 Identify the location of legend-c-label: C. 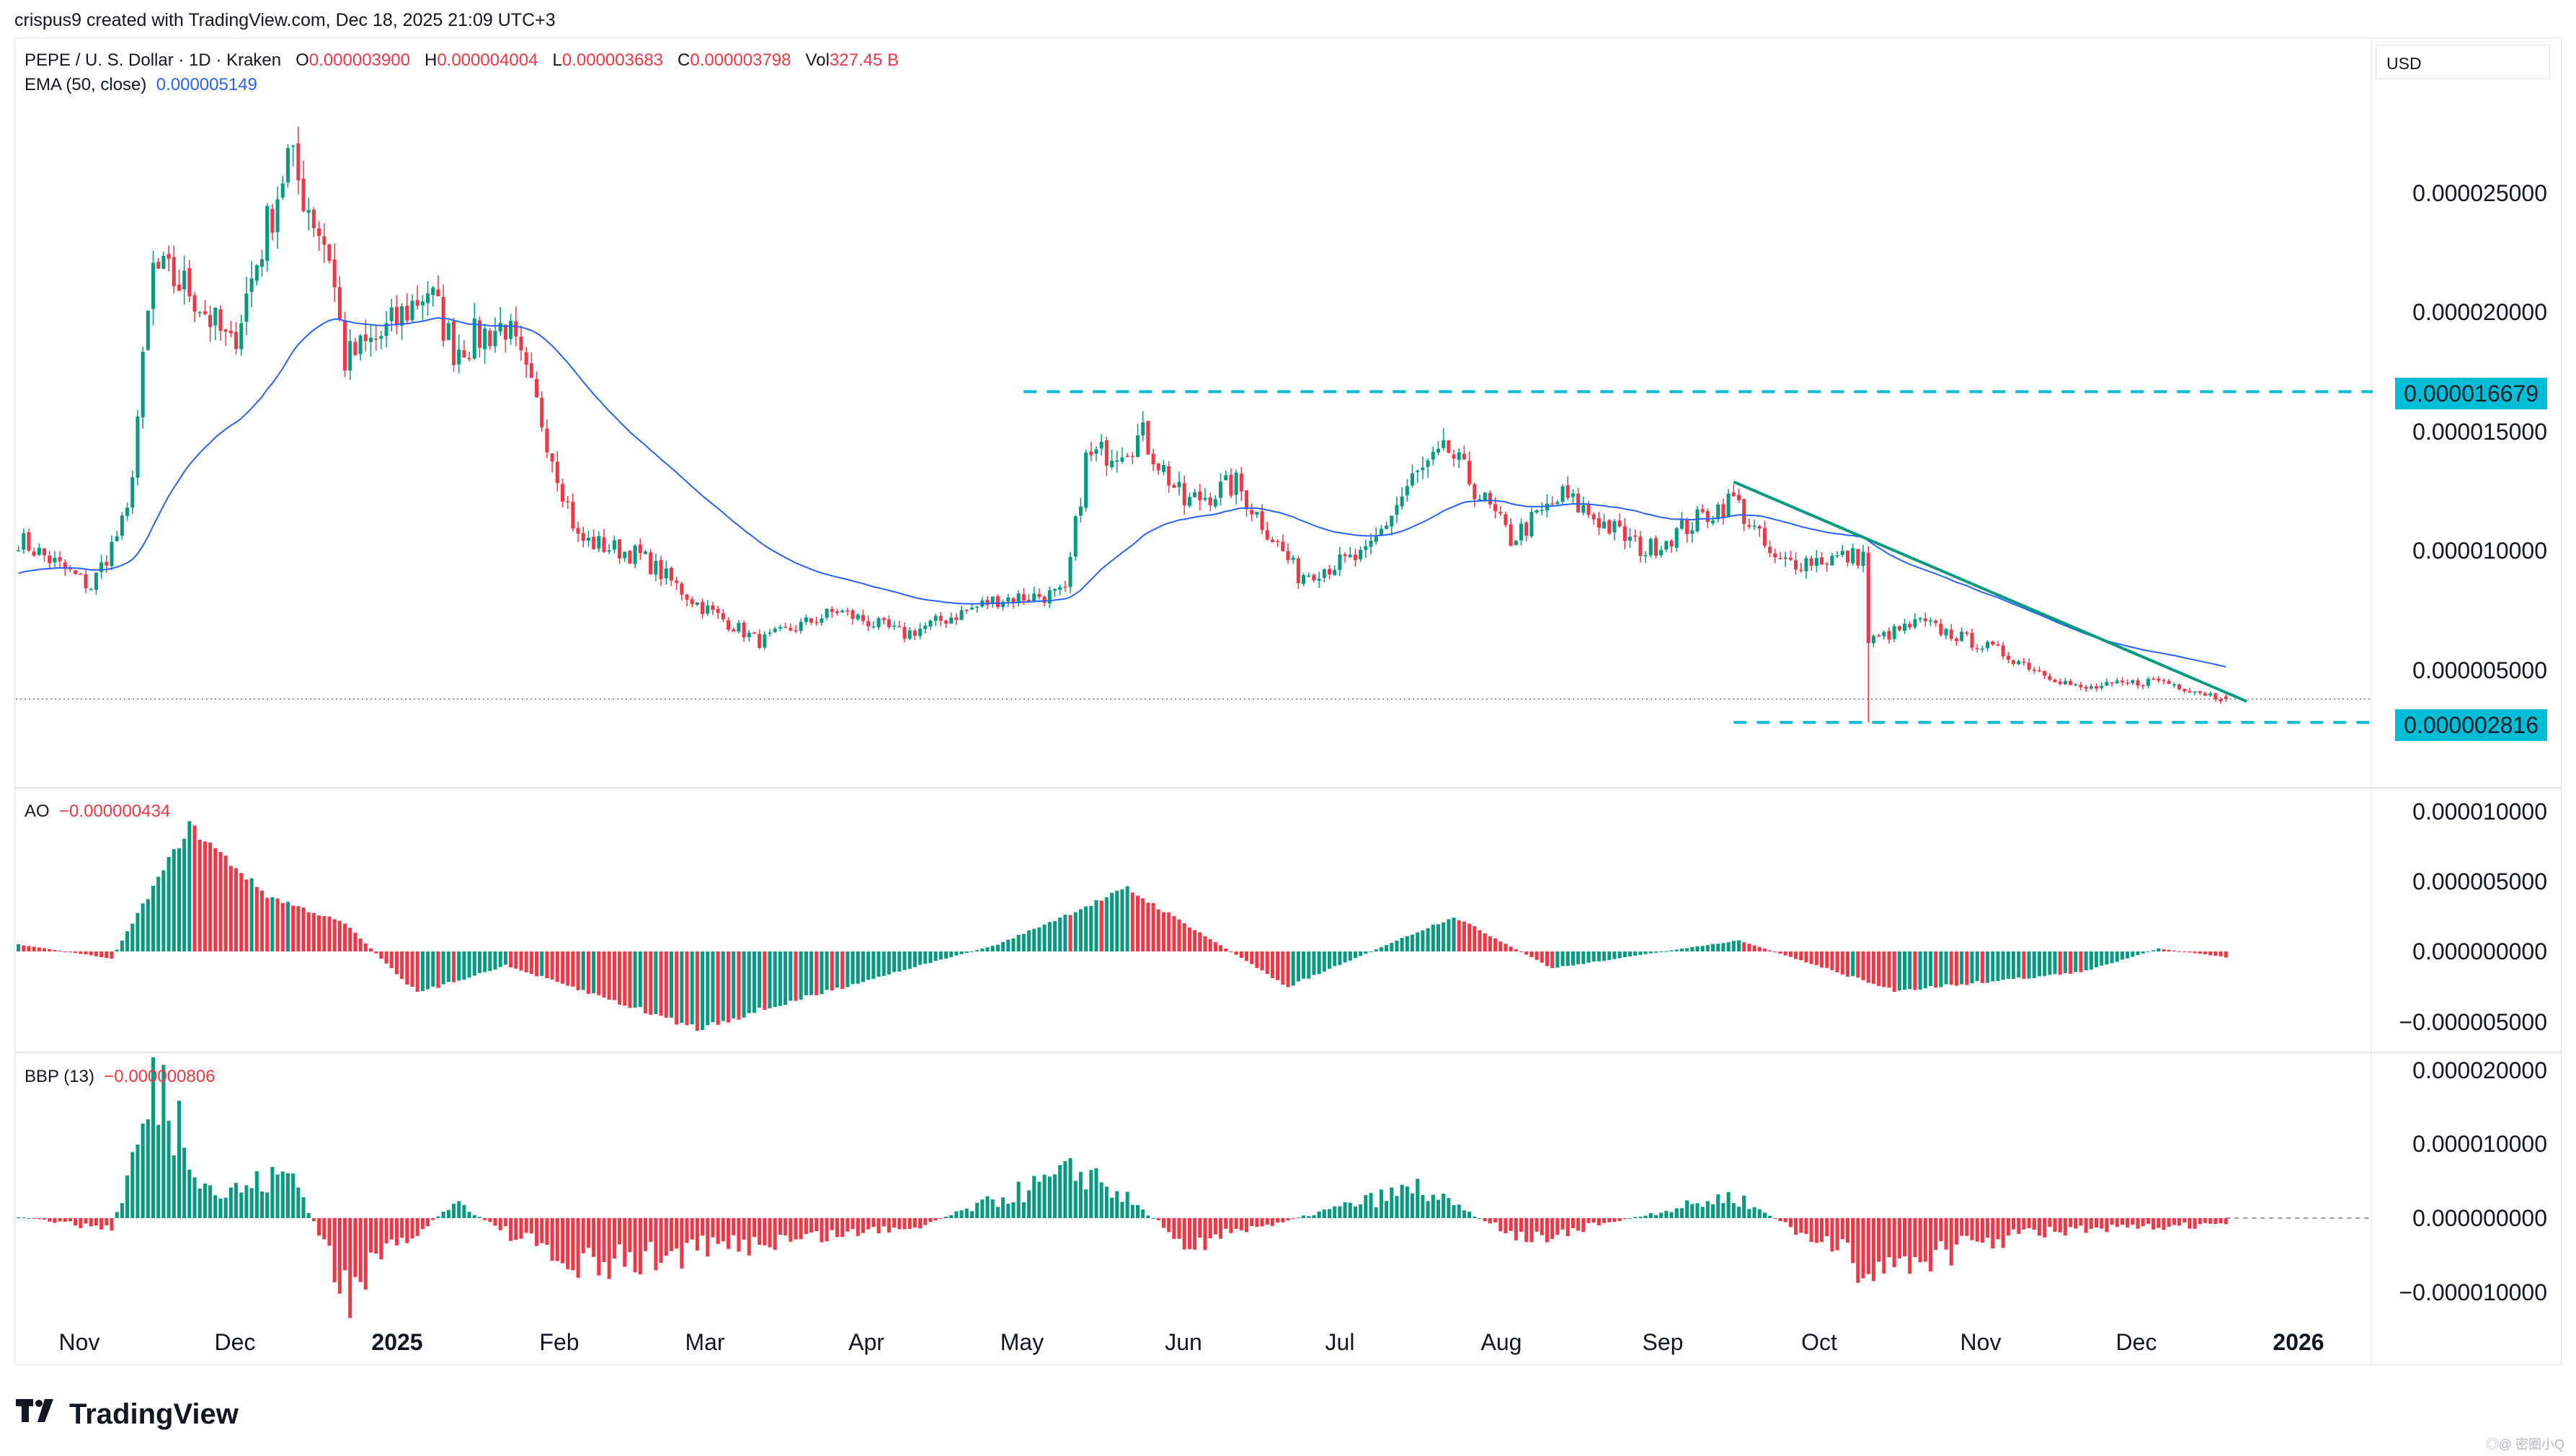
(684, 60).